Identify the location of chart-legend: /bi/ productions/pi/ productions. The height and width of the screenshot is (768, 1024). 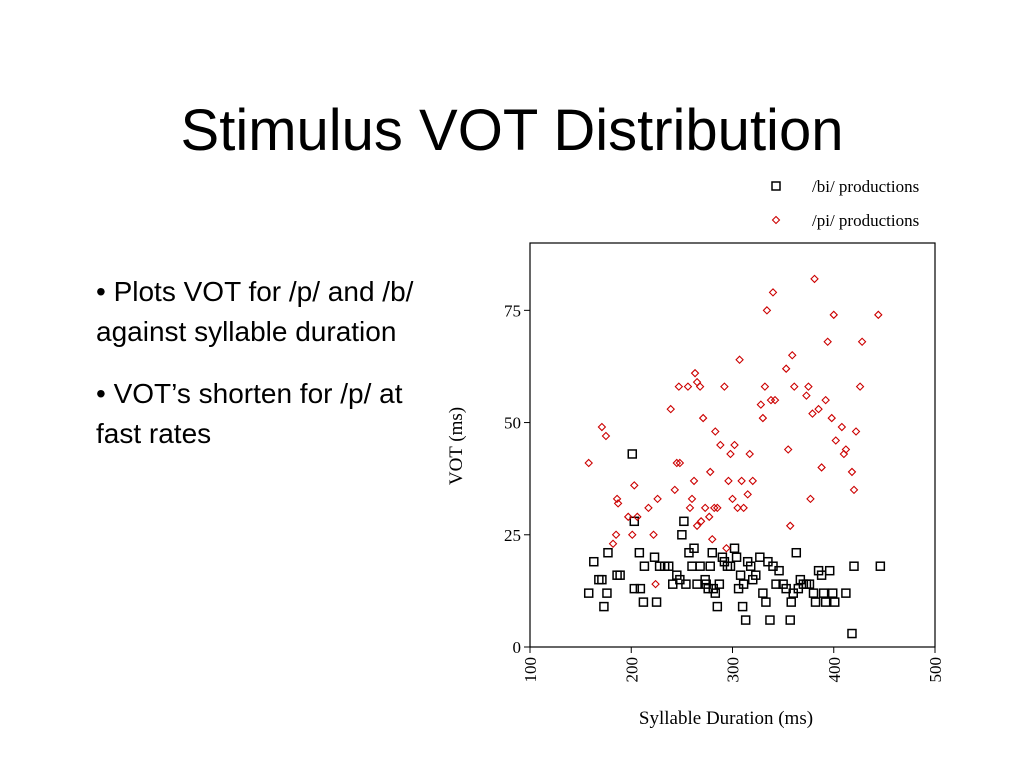
(845, 203).